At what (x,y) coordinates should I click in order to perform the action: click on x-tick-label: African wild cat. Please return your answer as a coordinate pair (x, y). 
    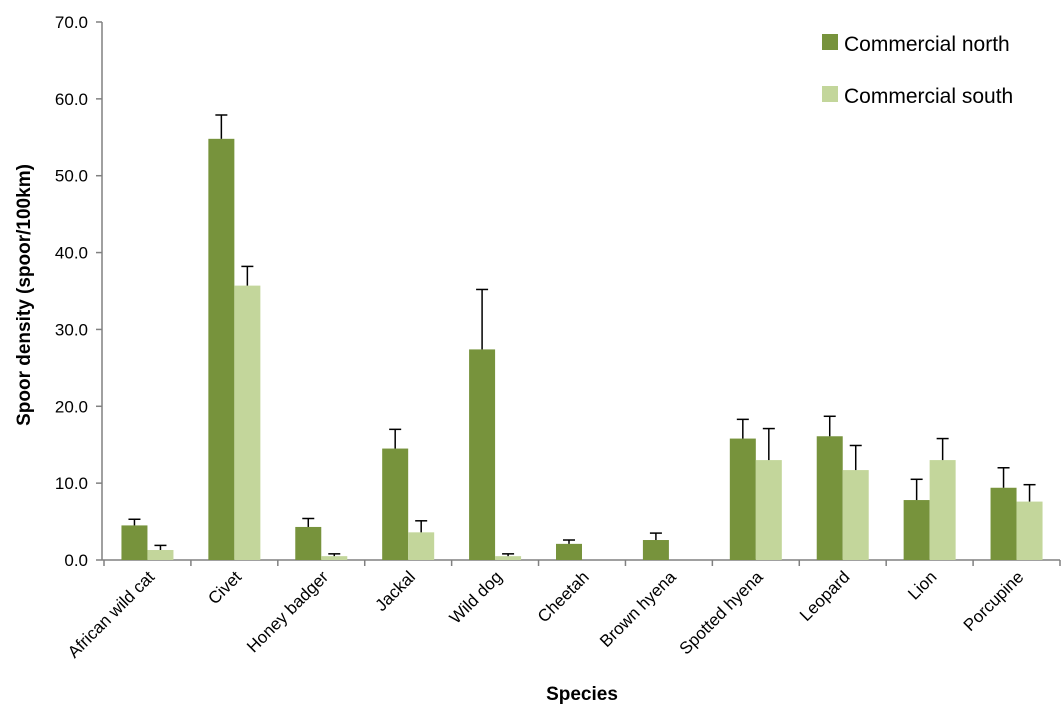
    Looking at the image, I should click on (111, 614).